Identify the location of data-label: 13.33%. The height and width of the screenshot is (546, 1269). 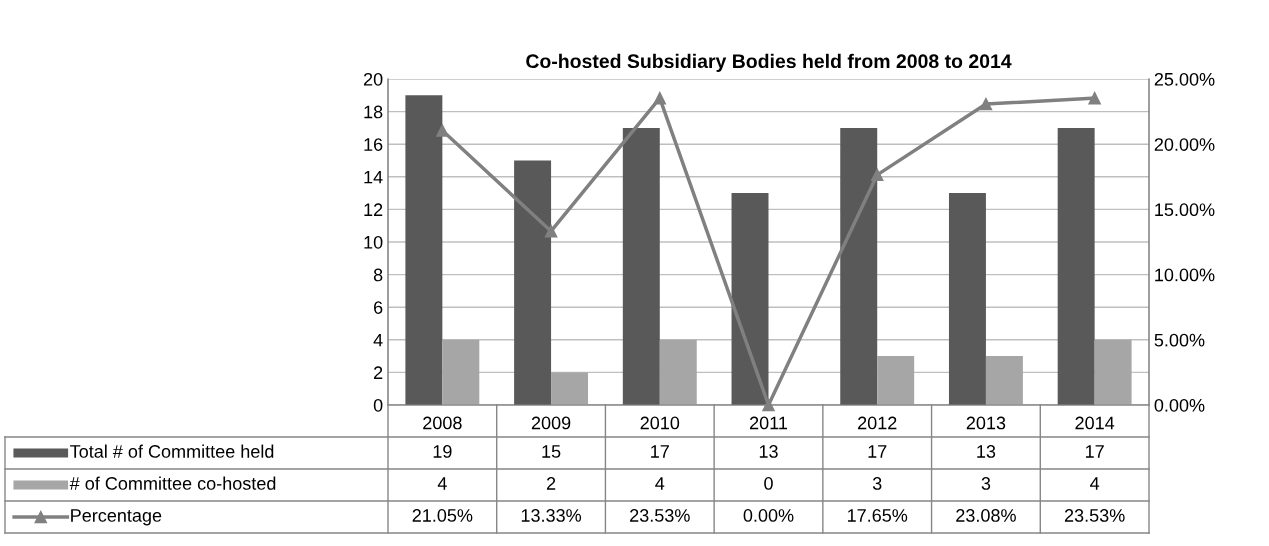
(551, 515).